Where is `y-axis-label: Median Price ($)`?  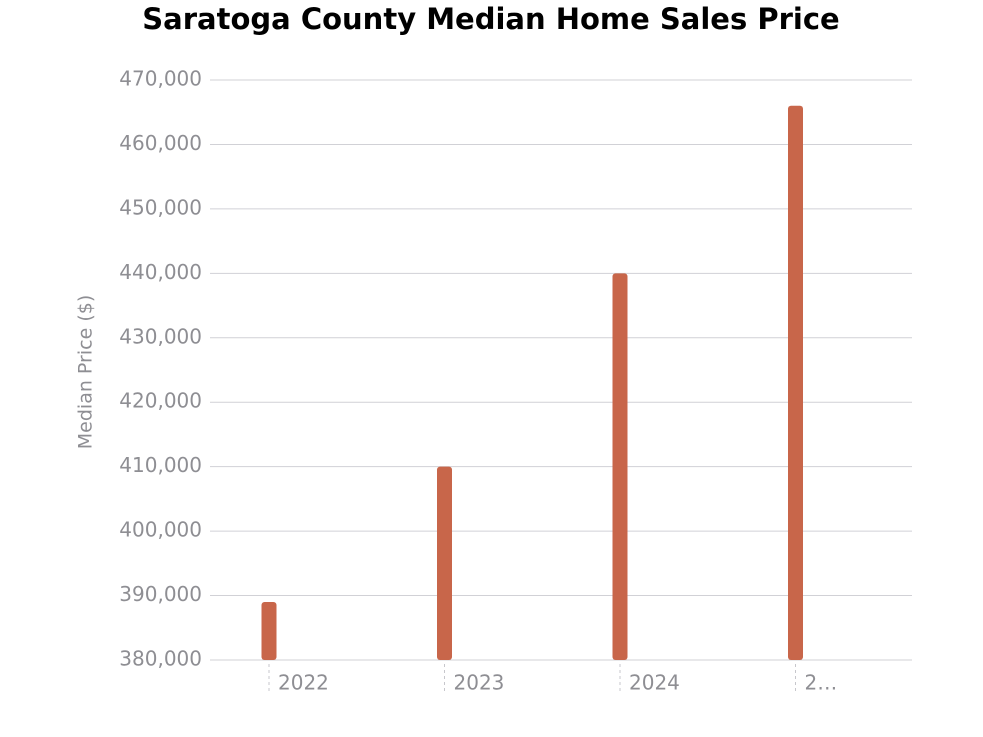
y-axis-label: Median Price ($) is located at coordinates (86, 372).